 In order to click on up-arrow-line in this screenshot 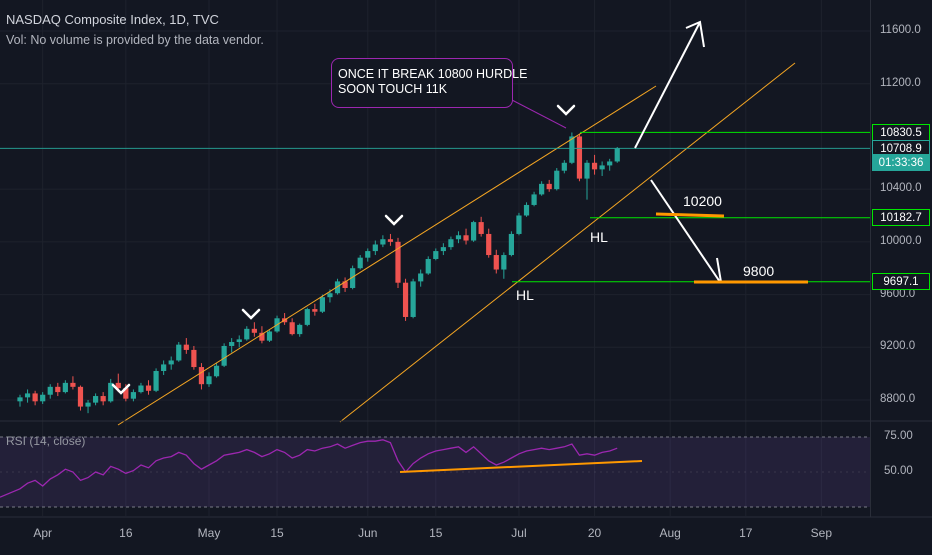, I will do `click(667, 85)`.